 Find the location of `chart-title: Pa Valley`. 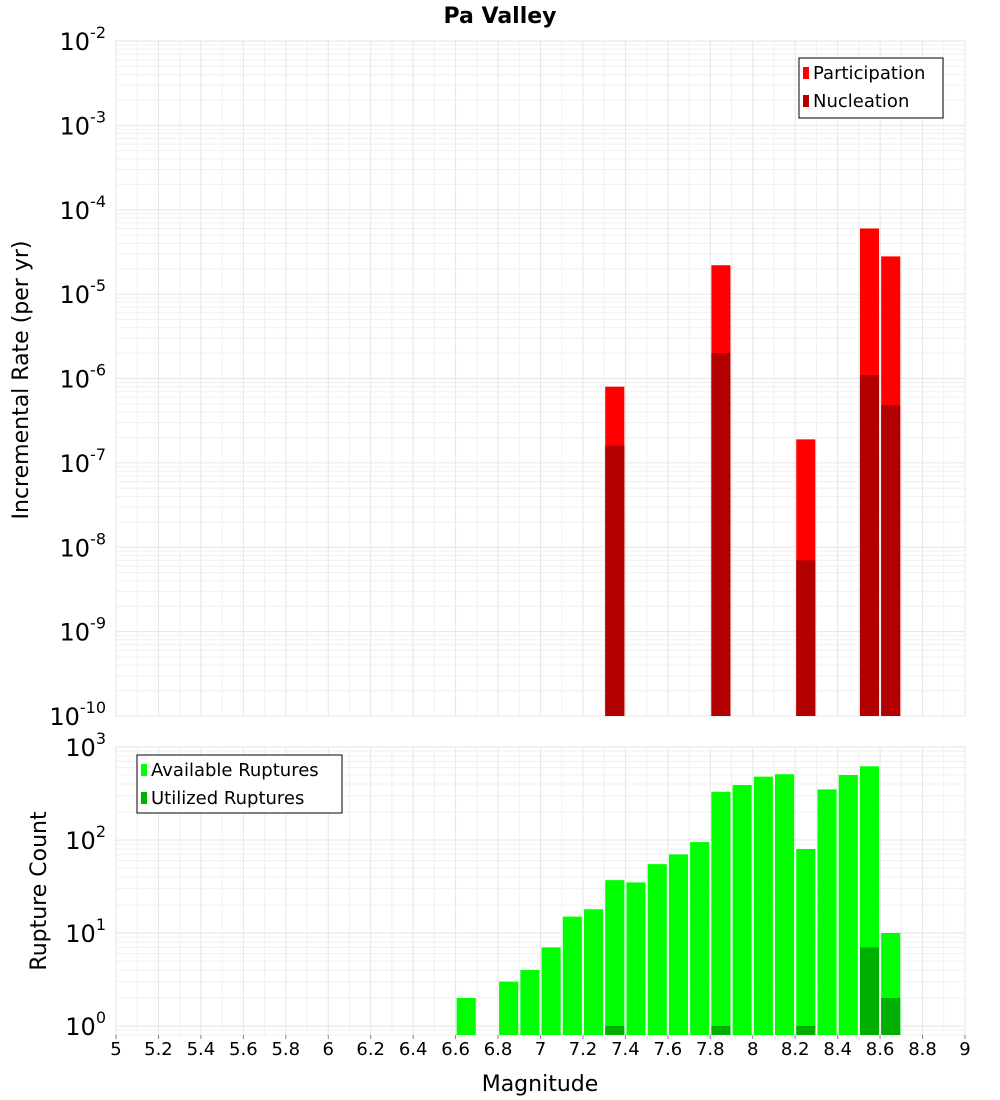

chart-title: Pa Valley is located at coordinates (499, 16).